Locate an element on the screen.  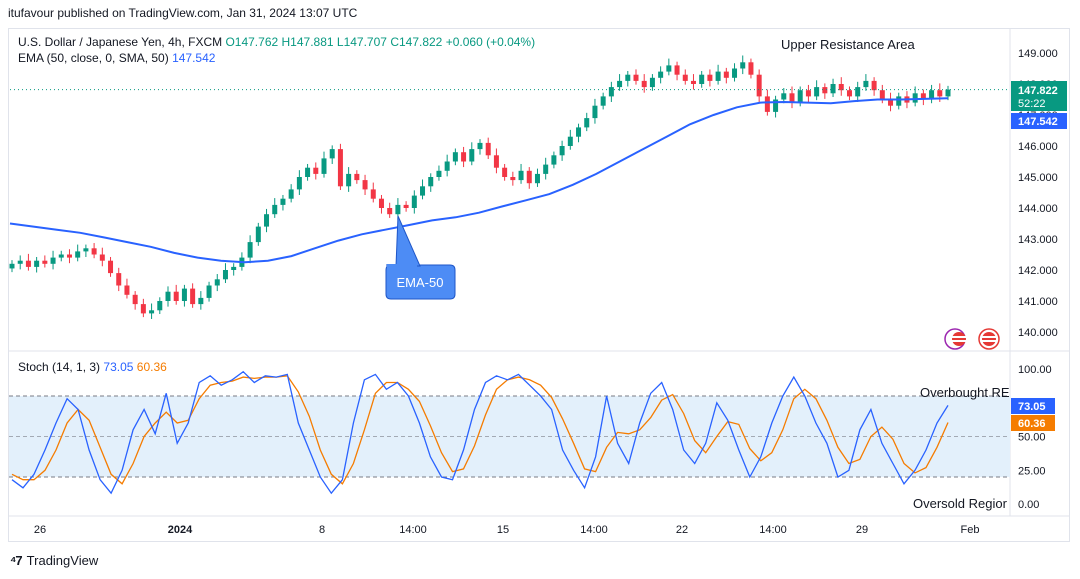
time-tick: 22 is located at coordinates (682, 530).